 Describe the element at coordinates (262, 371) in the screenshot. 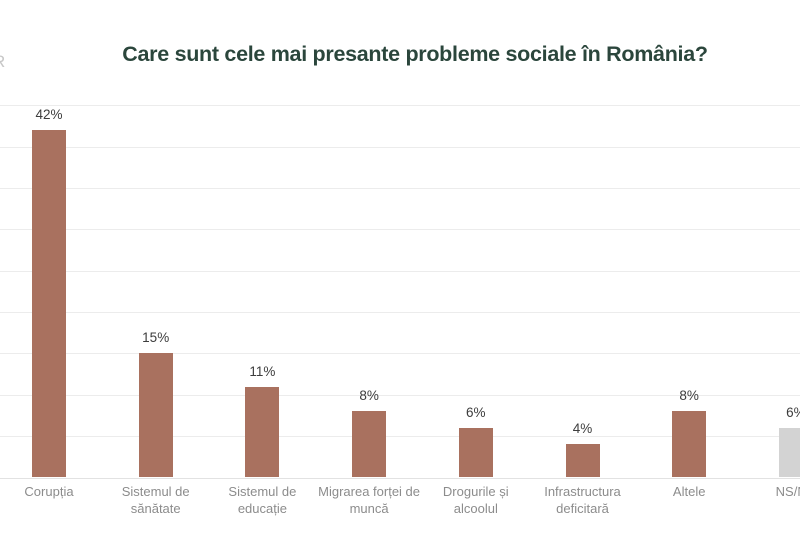

I see `bar-value-label: 11%` at that location.